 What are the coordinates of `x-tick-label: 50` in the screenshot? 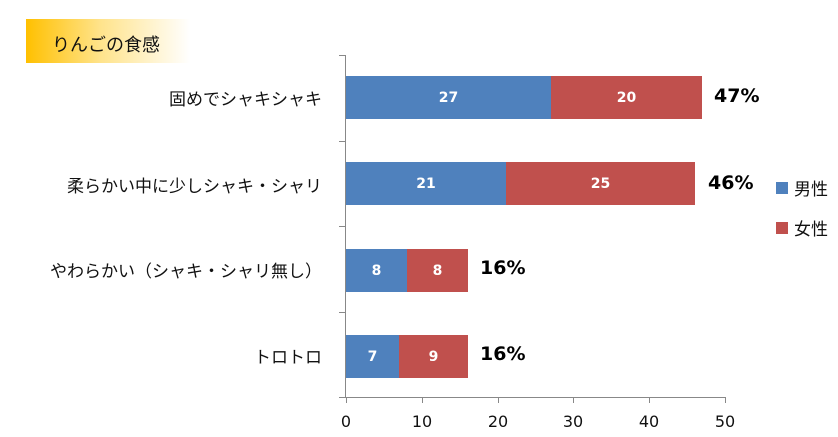 It's located at (725, 421).